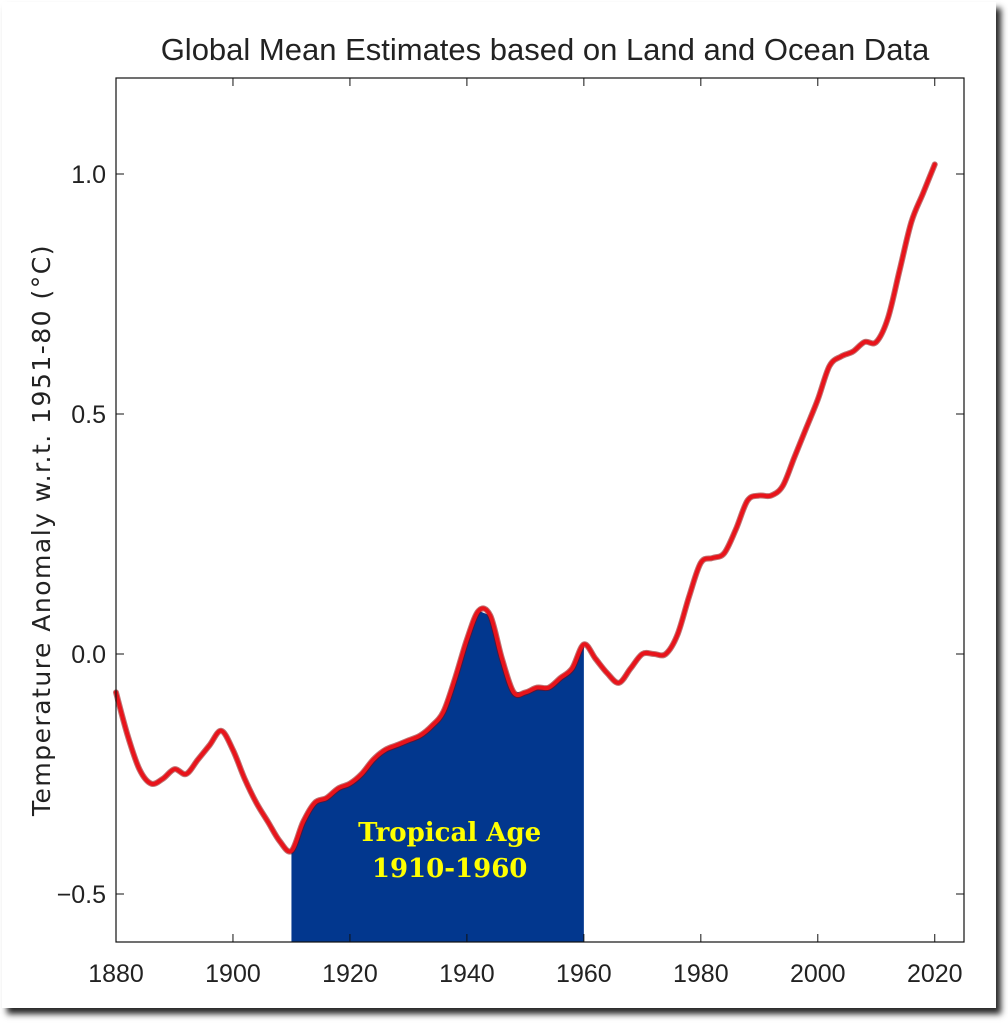 The width and height of the screenshot is (1008, 1024). I want to click on y-tick-label: 0.5, so click(88, 415).